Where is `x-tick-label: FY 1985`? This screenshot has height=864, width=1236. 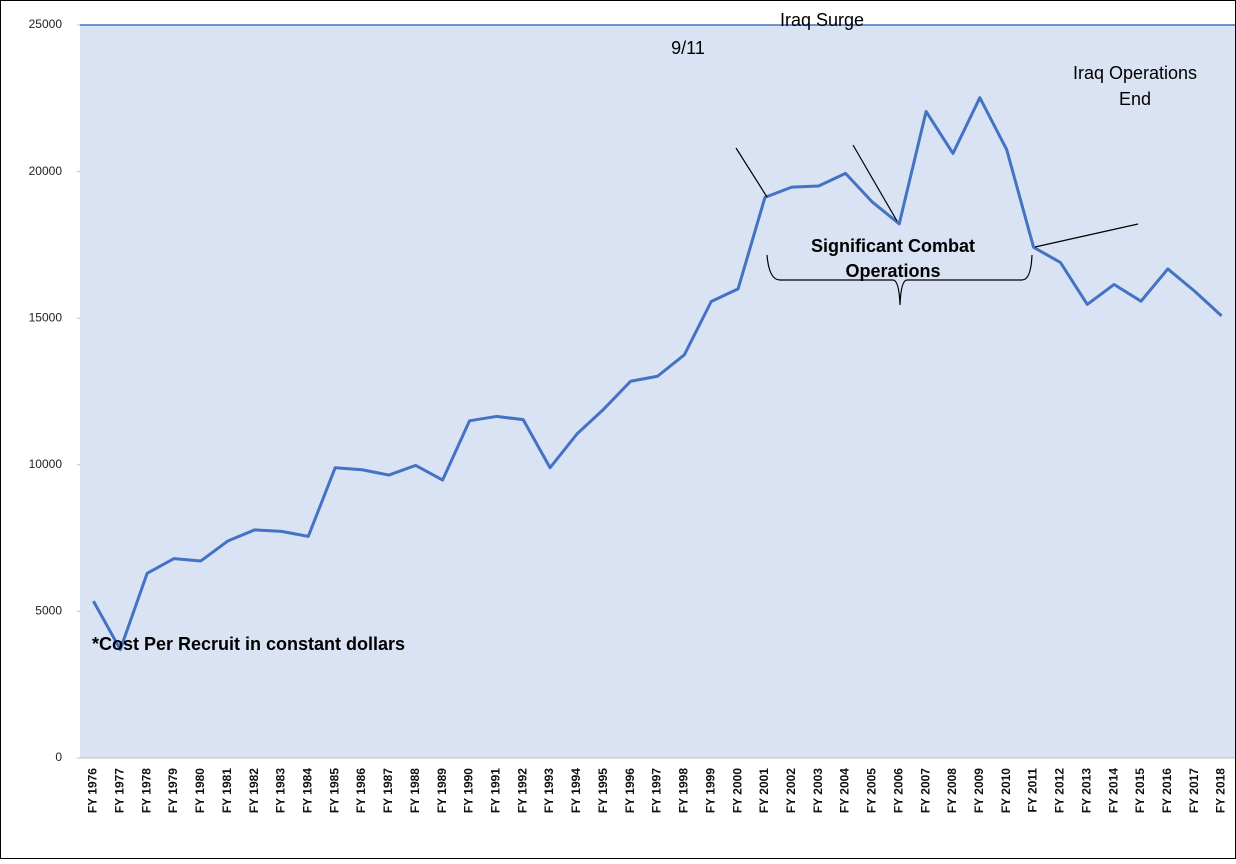 x-tick-label: FY 1985 is located at coordinates (334, 790).